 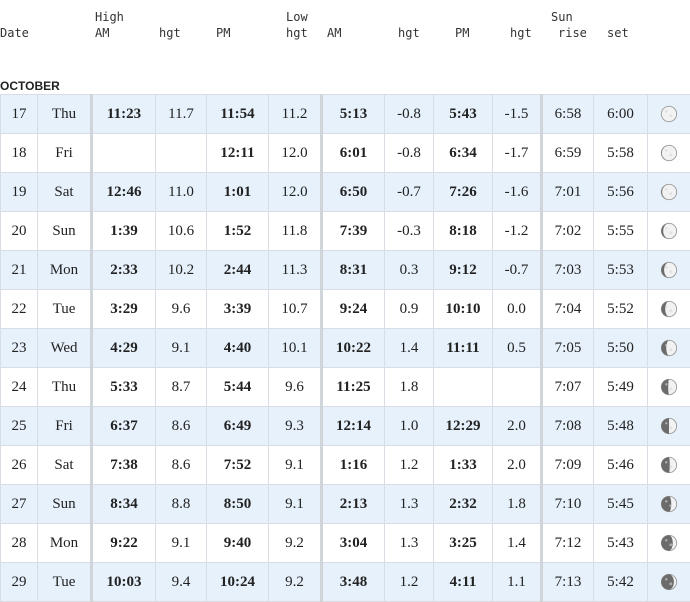 I want to click on day-cell: 22, so click(x=19, y=309).